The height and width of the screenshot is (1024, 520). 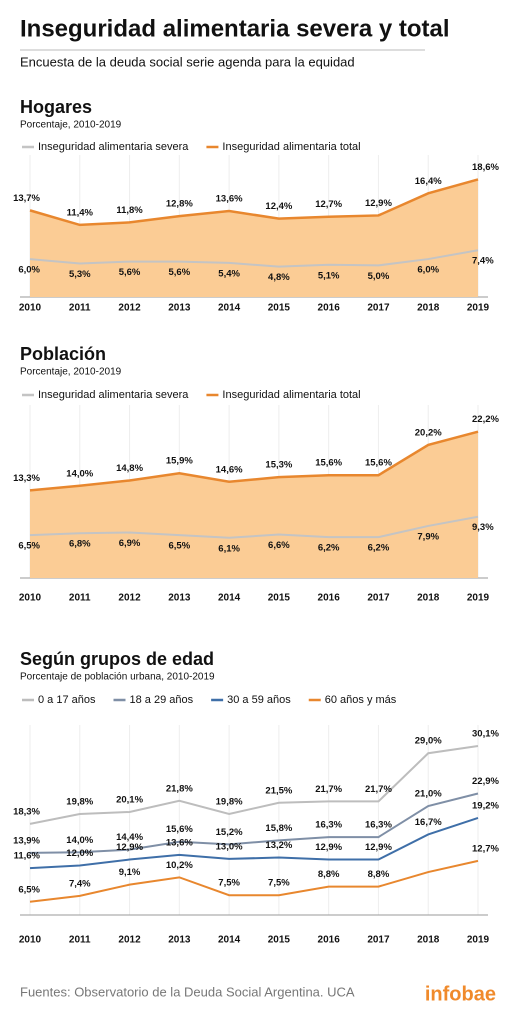 I want to click on value-label: 6,1%, so click(x=229, y=548).